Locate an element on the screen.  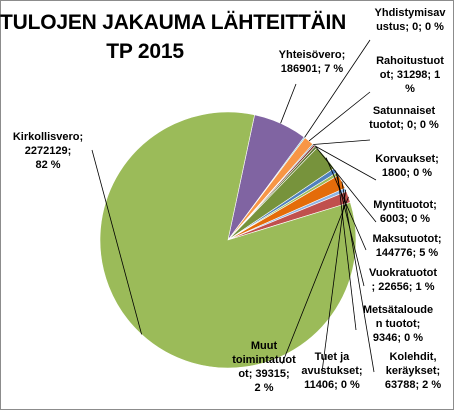
data-label-3: Rahoitustuot ot; 31298; 1% is located at coordinates (410, 75).